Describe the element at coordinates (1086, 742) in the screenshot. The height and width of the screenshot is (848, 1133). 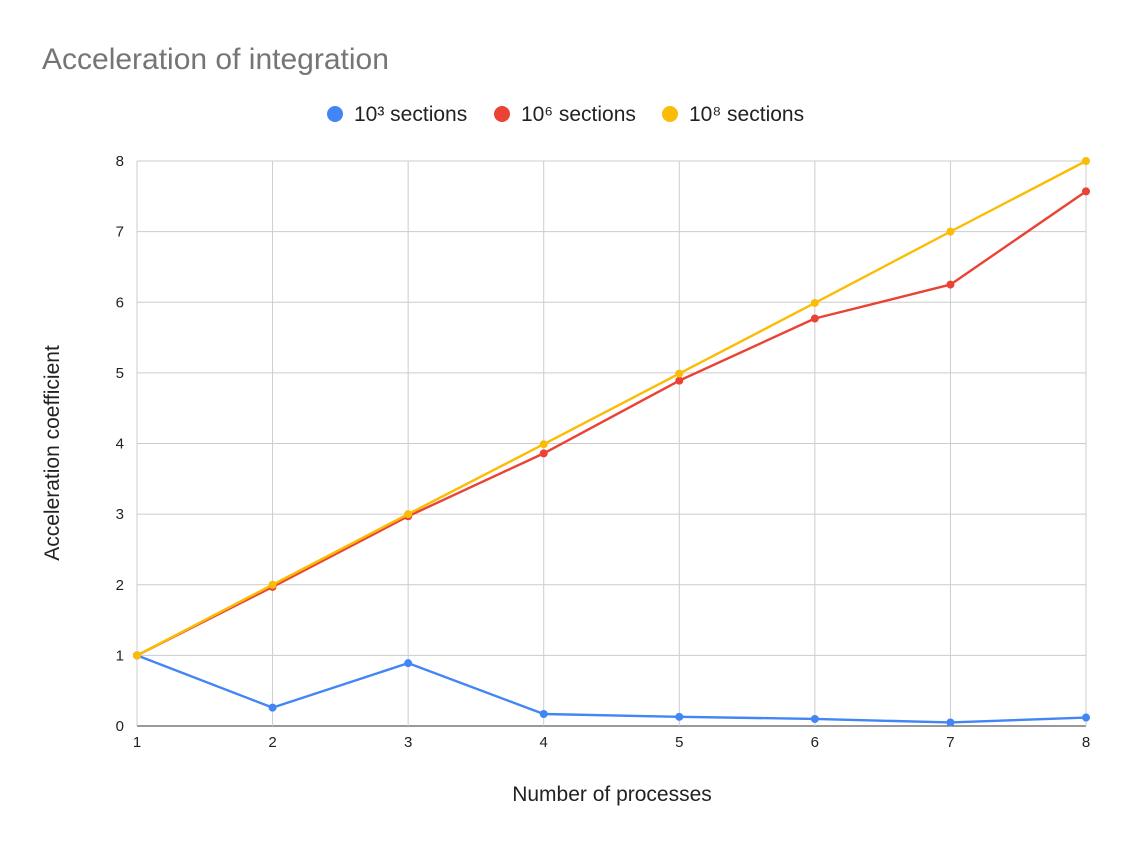
I see `x-tick-label: 8` at that location.